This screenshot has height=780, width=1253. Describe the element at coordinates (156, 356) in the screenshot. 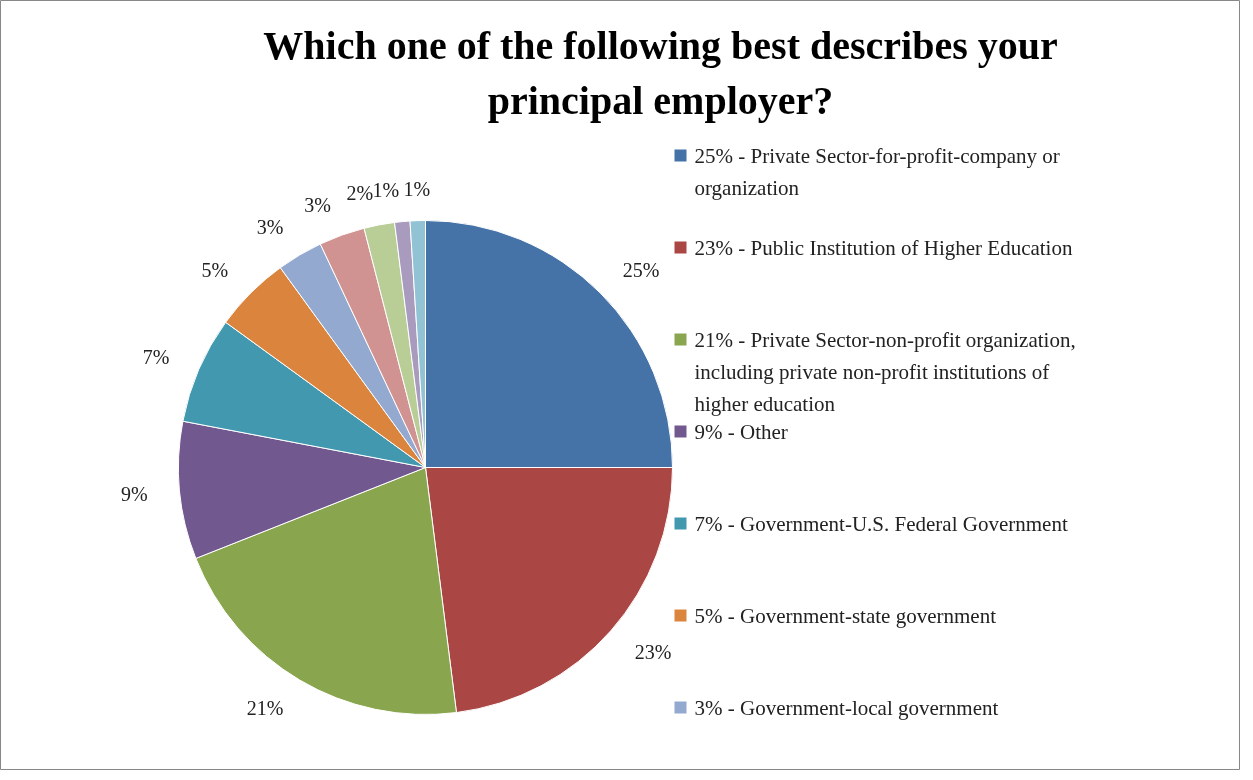

I see `data-label: 7%` at that location.